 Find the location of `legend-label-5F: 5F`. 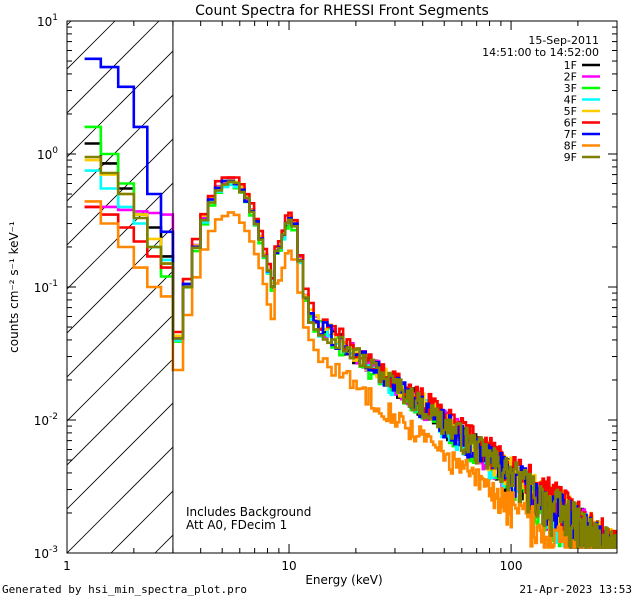

legend-label-5F: 5F is located at coordinates (570, 111).